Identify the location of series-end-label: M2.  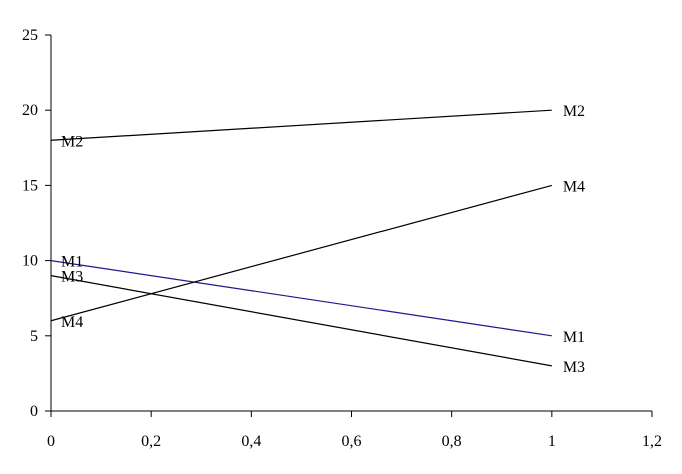
(574, 111).